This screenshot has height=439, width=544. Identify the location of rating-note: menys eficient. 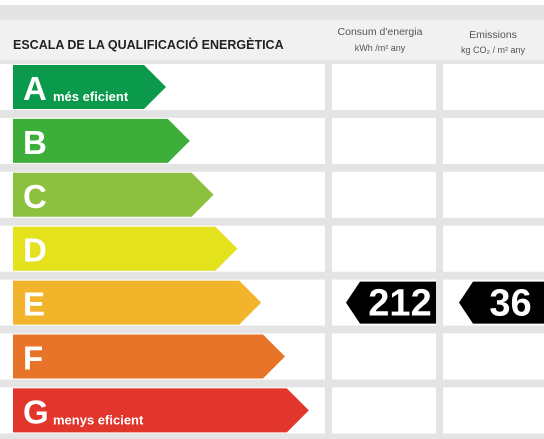
(98, 419).